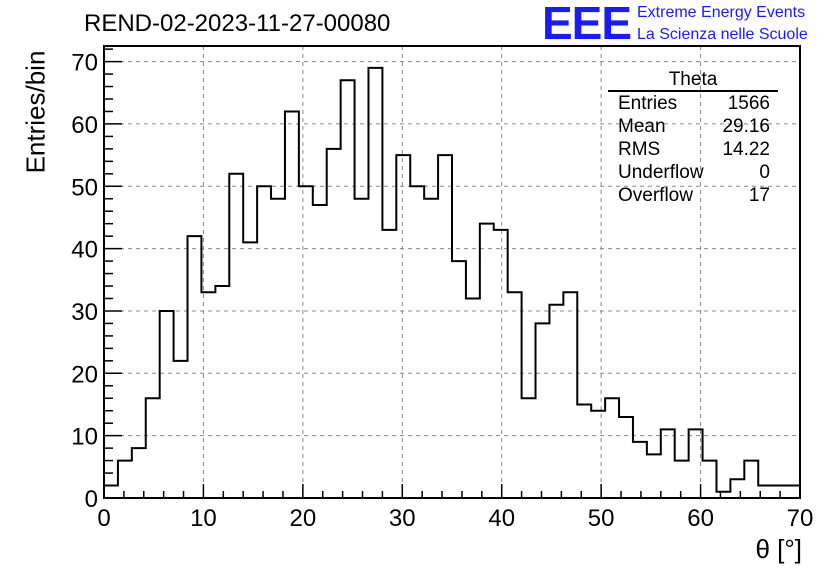  I want to click on stats-label: Overflow, so click(655, 195).